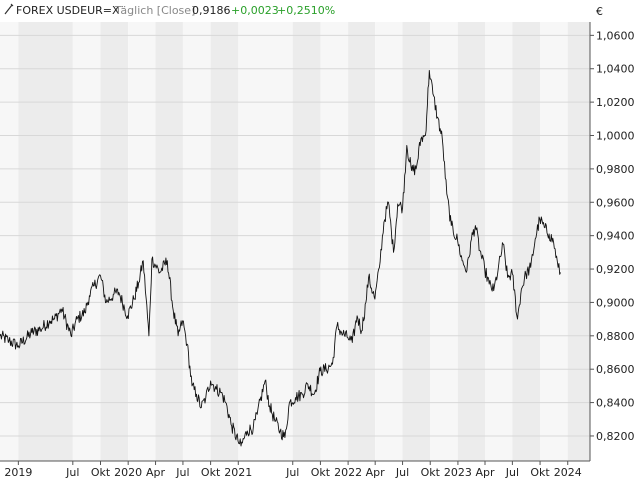 The image size is (640, 480). I want to click on y-tick-label: 0,9800, so click(615, 169).